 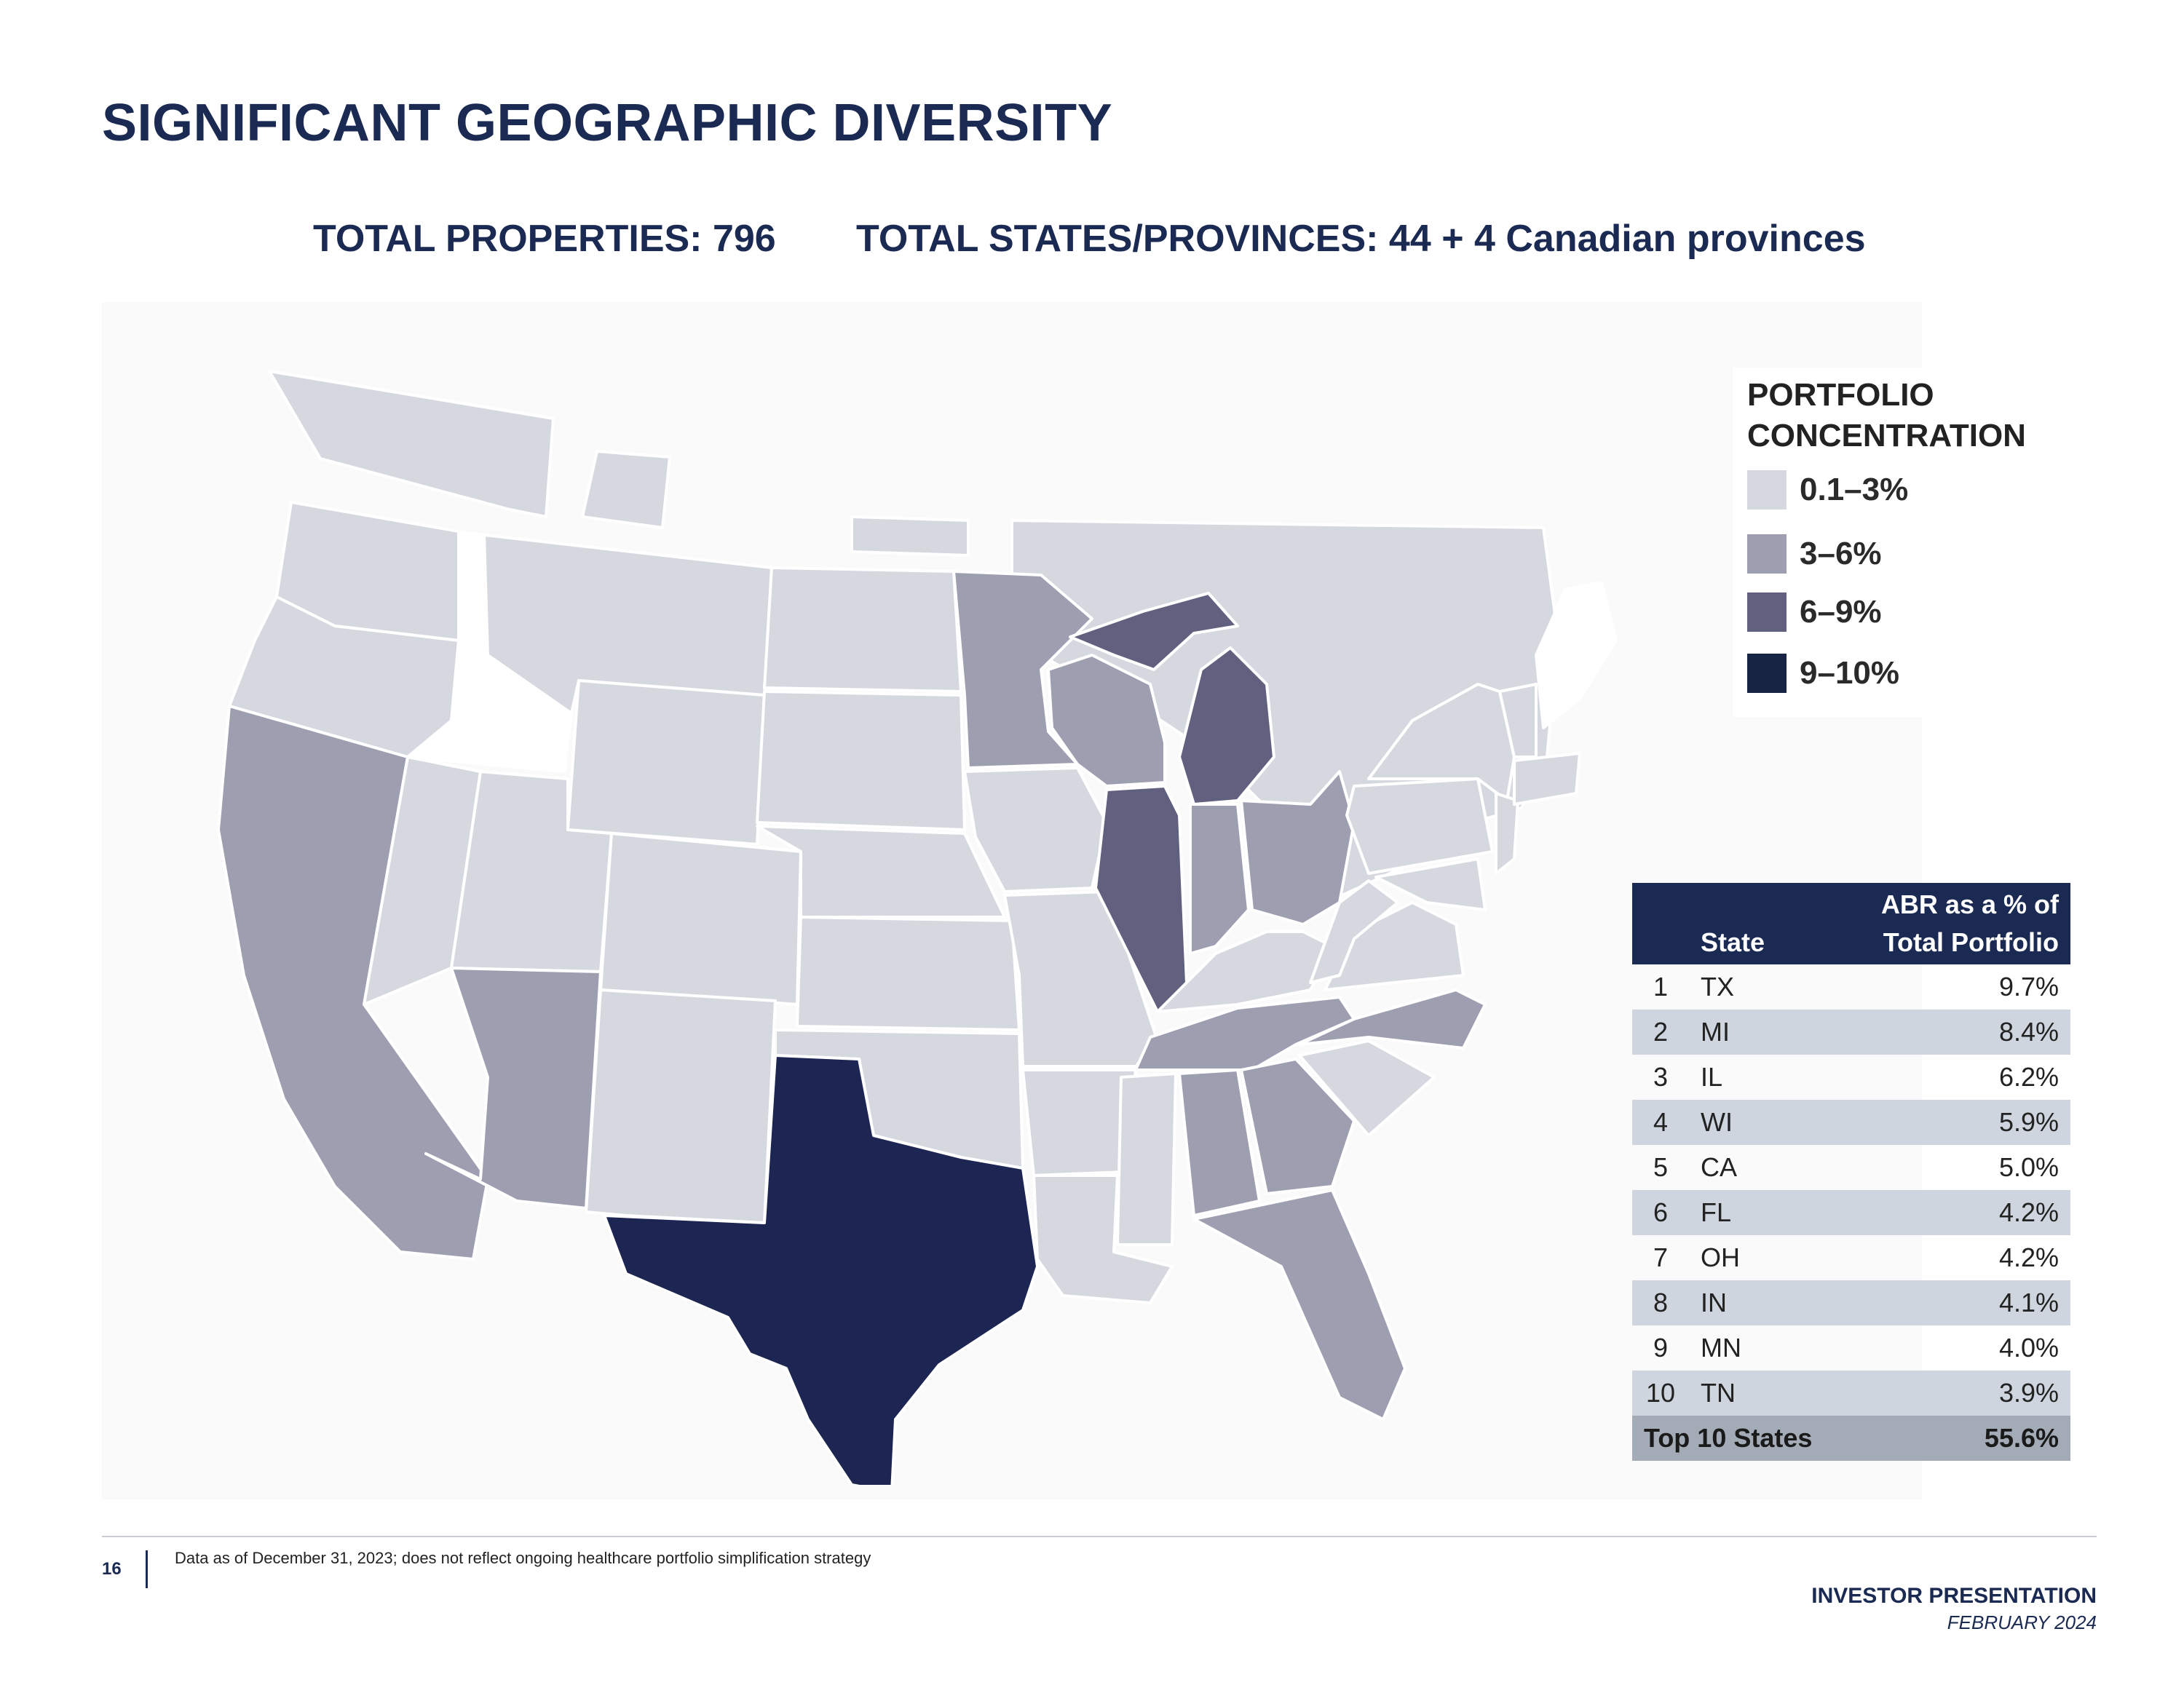 I want to click on state-PA, so click(x=1419, y=826).